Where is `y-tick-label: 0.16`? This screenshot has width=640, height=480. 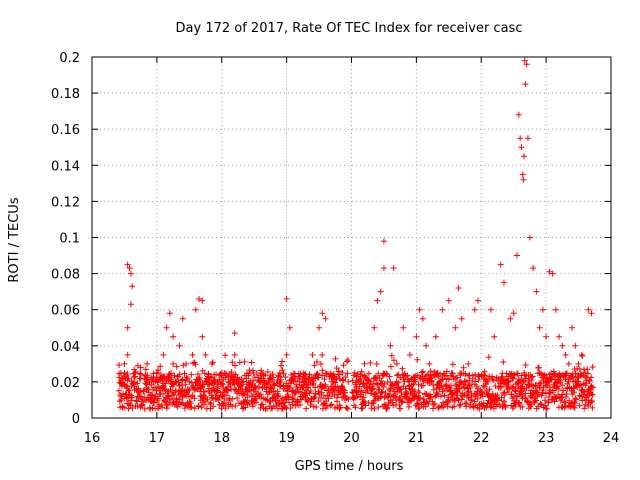
y-tick-label: 0.16 is located at coordinates (65, 130).